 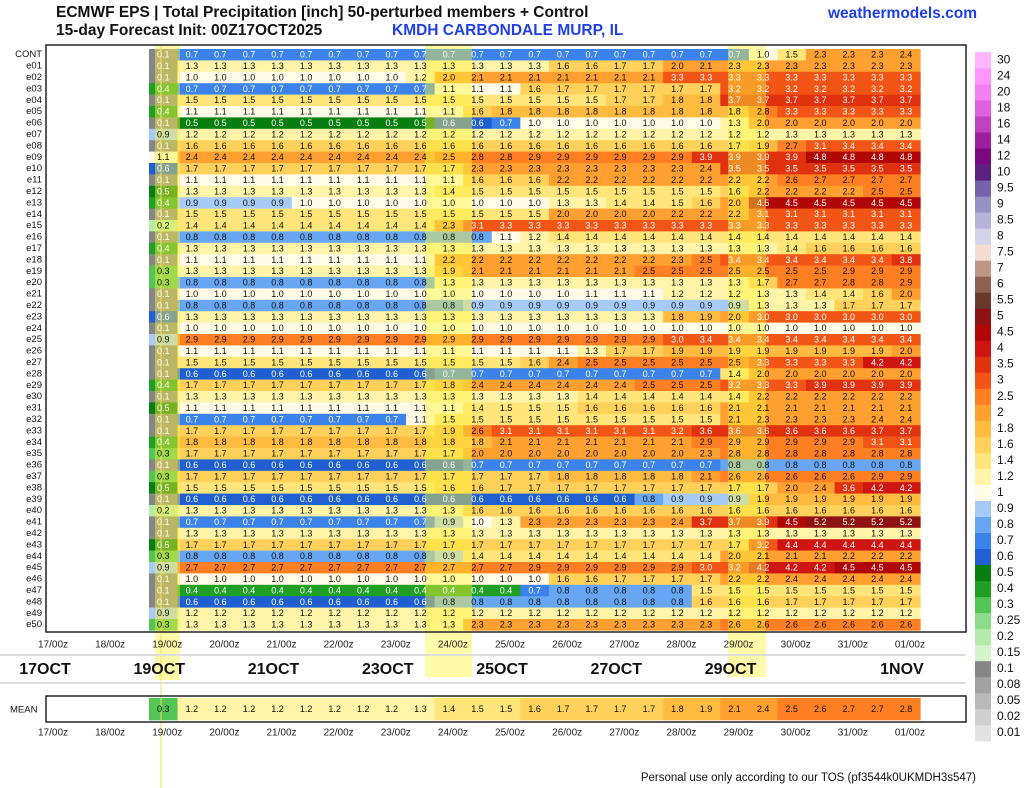 I want to click on cell-value: 0.8, so click(x=677, y=590).